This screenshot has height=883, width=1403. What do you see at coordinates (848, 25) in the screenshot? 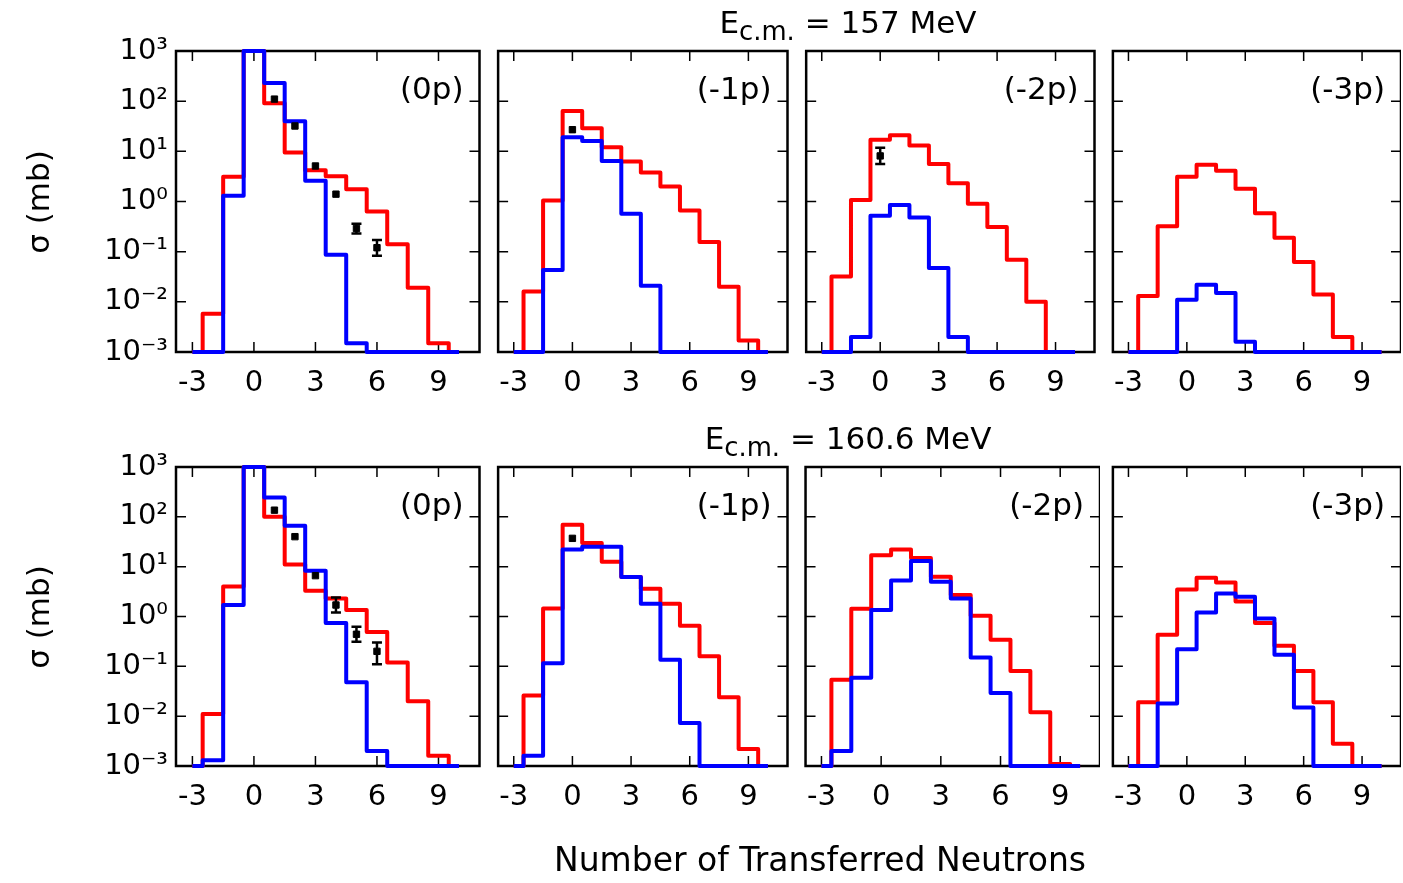
I see `chart-title: E$_{c.m.}$ = 157 MeV` at bounding box center [848, 25].